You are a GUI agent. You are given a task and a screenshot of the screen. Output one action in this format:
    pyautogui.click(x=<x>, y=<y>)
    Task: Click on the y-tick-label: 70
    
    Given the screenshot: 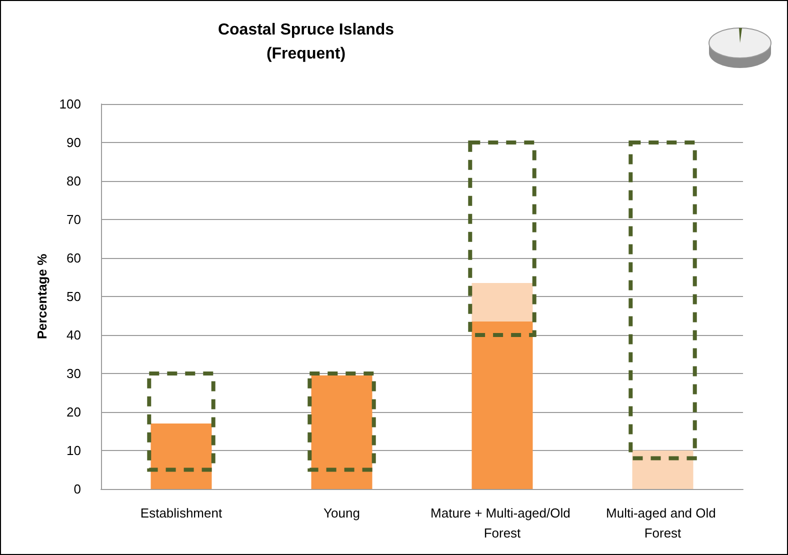 What is the action you would take?
    pyautogui.click(x=73, y=219)
    